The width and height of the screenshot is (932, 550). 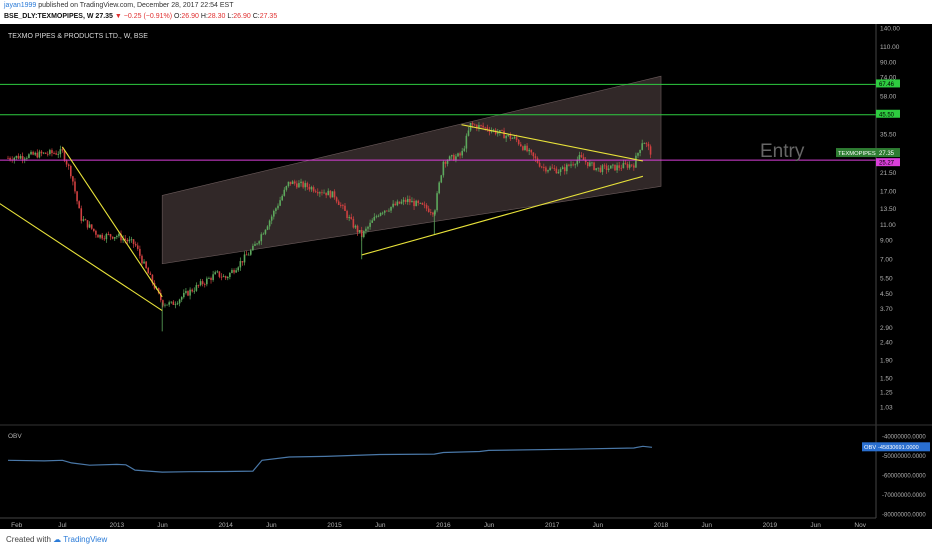 What do you see at coordinates (886, 278) in the screenshot?
I see `price-tick-label: 5.50` at bounding box center [886, 278].